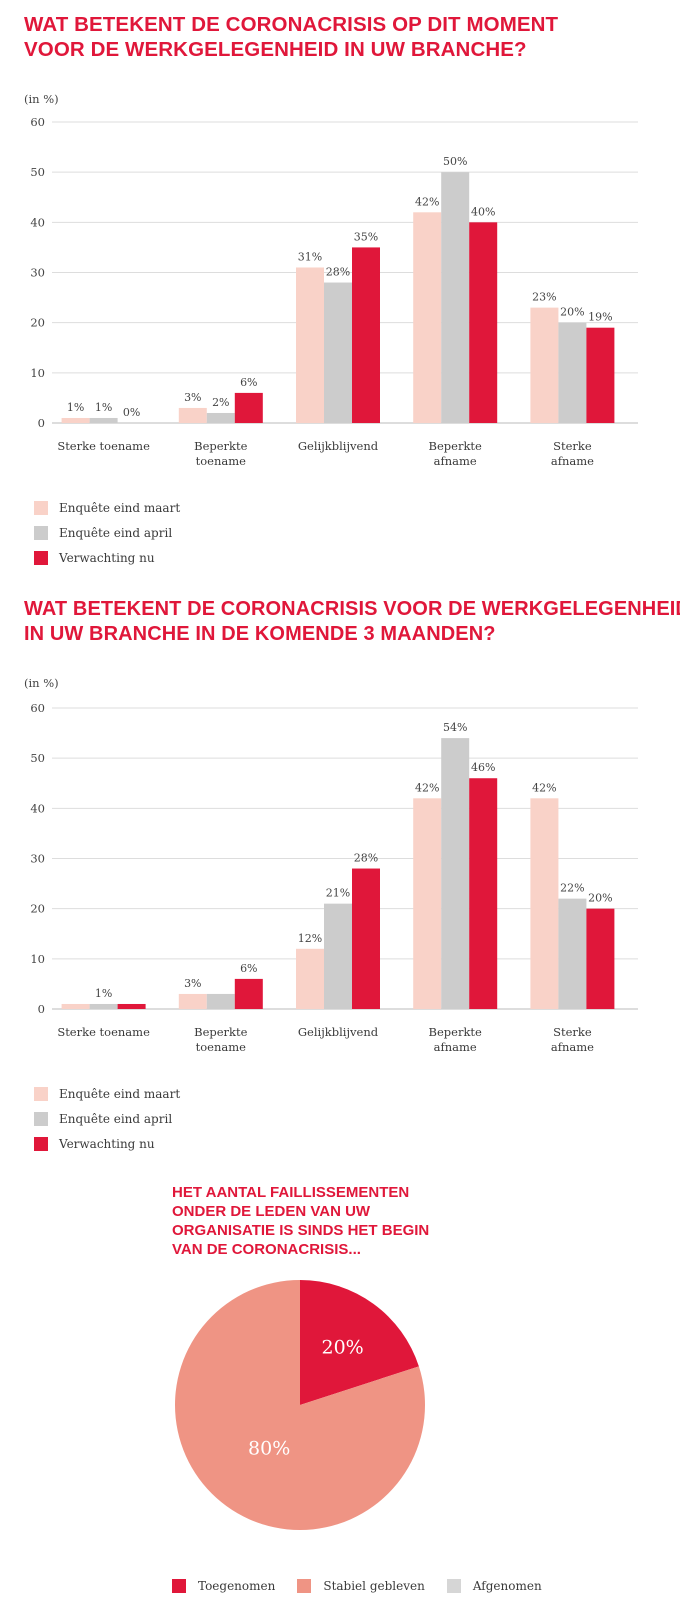 This screenshot has height=1613, width=680. Describe the element at coordinates (310, 256) in the screenshot. I see `data-label: 31%` at that location.